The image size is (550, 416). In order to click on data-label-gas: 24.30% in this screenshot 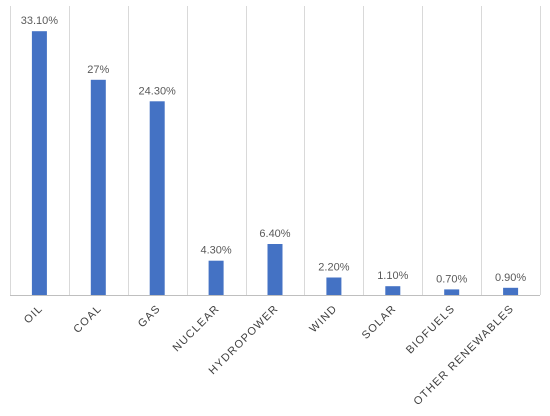, I will do `click(158, 91)`.